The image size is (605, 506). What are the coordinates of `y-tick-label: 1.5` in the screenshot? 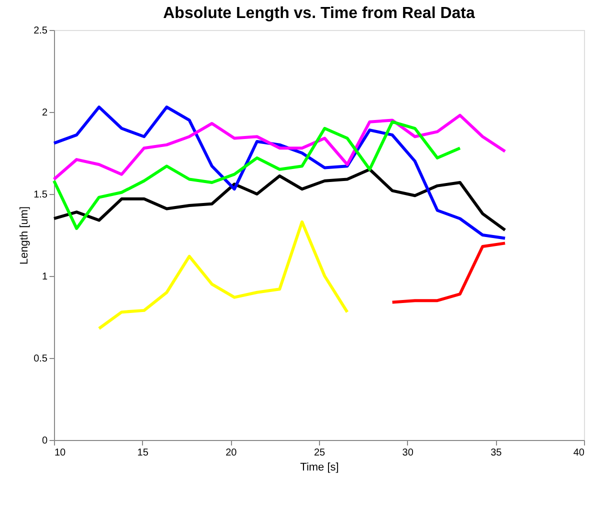 It's located at (41, 195).